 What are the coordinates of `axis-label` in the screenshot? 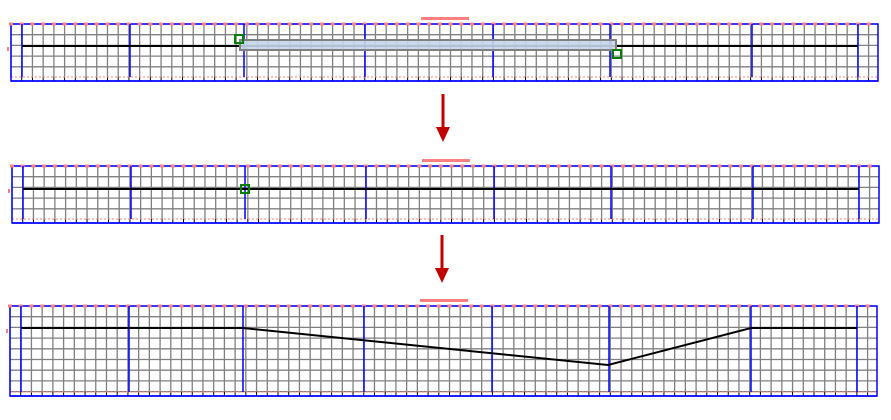 It's located at (7, 331).